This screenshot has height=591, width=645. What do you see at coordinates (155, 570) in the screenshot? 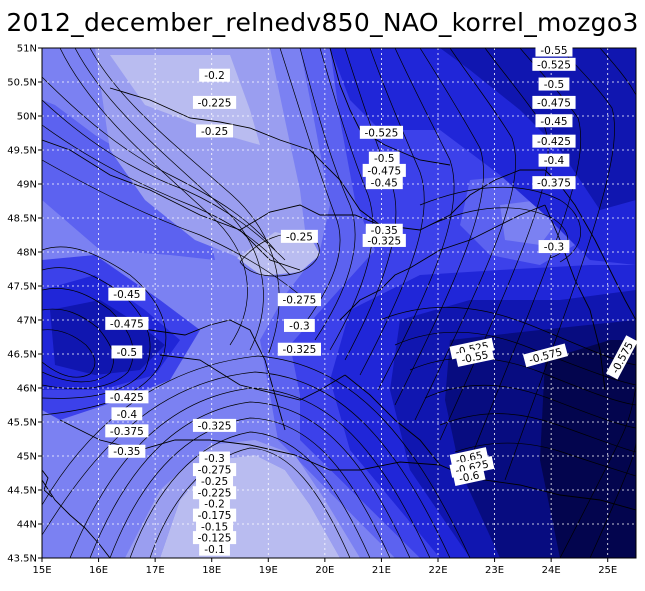
I see `x-tick-label: 17E` at bounding box center [155, 570].